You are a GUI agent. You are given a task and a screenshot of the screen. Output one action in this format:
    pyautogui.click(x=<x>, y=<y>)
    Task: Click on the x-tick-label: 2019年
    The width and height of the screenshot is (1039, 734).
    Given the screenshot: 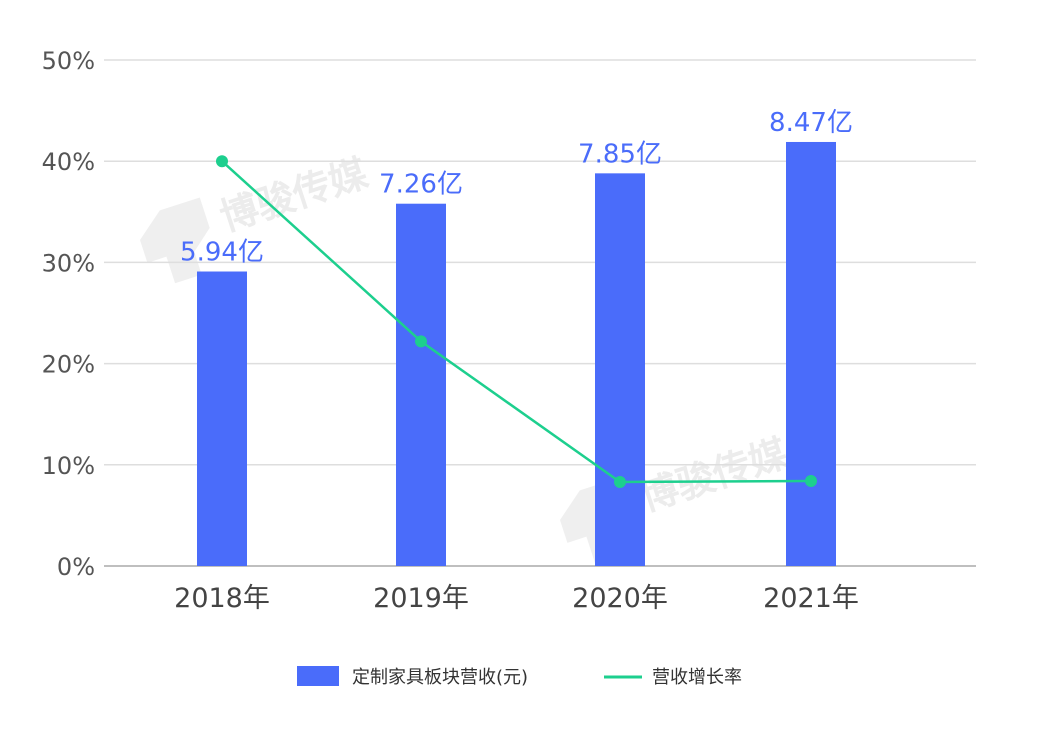 What is the action you would take?
    pyautogui.click(x=421, y=598)
    